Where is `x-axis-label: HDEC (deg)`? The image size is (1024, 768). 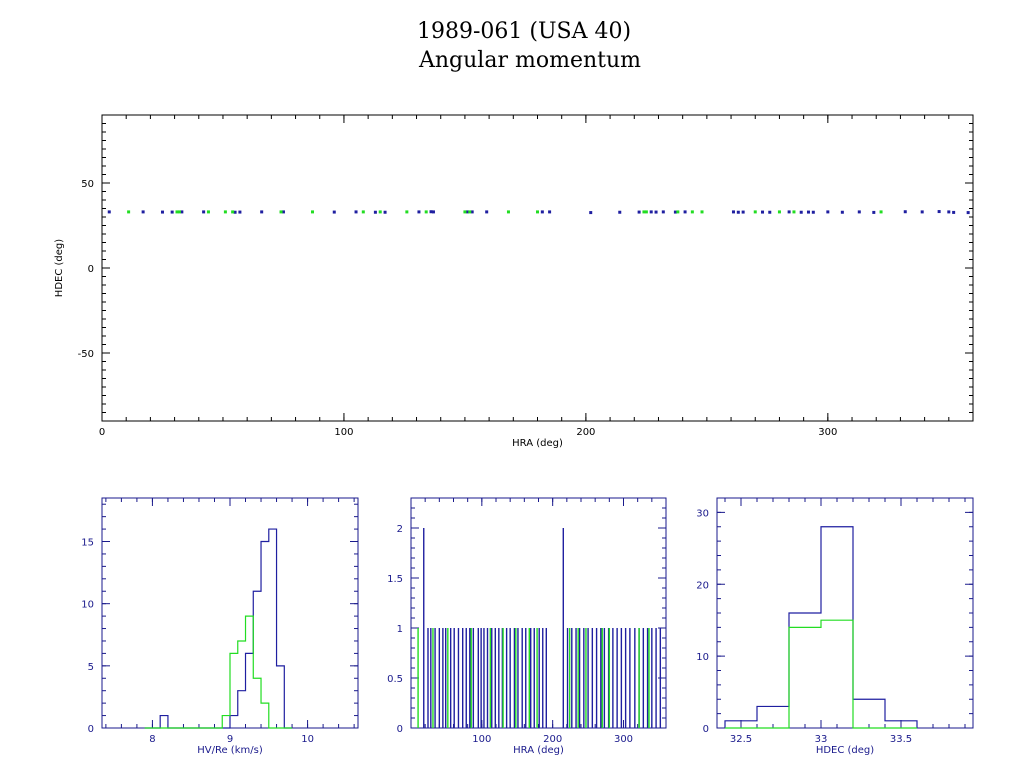 x-axis-label: HDEC (deg) is located at coordinates (845, 750).